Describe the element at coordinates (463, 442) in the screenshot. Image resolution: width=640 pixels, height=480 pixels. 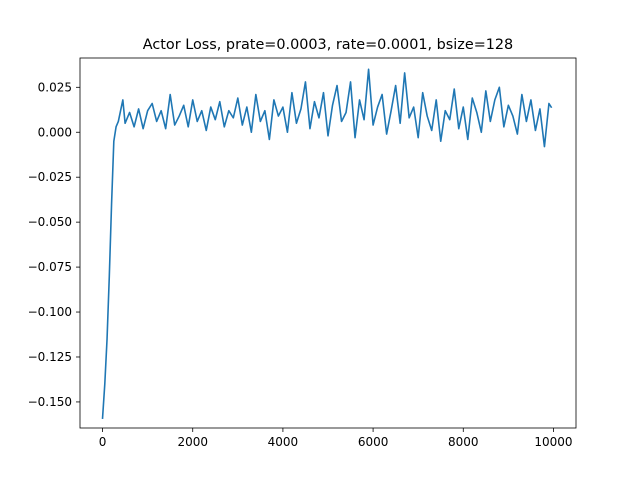
I see `x-tick-label: 8000` at that location.